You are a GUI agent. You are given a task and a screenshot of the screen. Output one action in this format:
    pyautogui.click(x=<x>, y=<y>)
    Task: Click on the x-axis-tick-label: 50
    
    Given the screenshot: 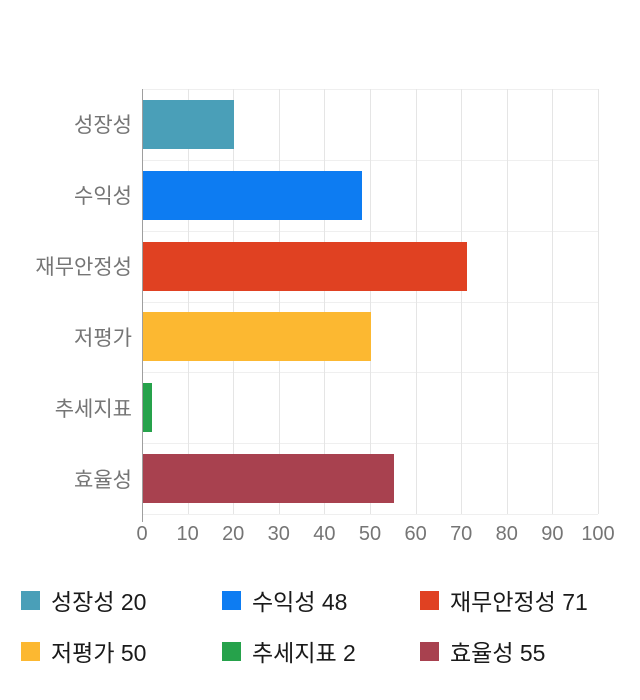 What is the action you would take?
    pyautogui.click(x=370, y=534)
    